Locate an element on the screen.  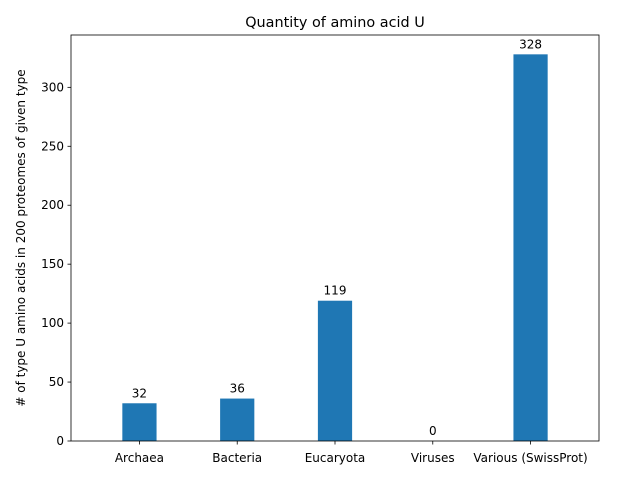
chart-title: Quantity of amino acid U is located at coordinates (335, 23).